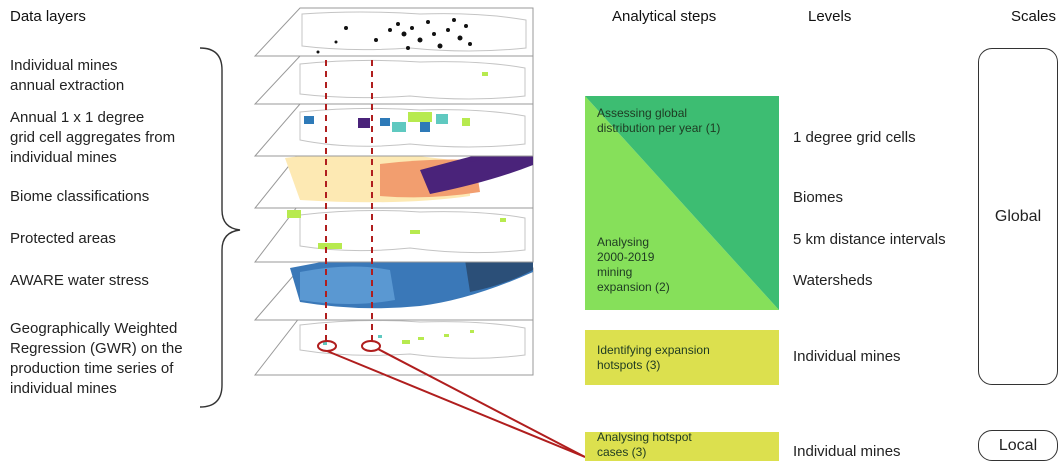 The height and width of the screenshot is (461, 1061). What do you see at coordinates (481, 403) in the screenshot?
I see `hotspot-connector-right` at bounding box center [481, 403].